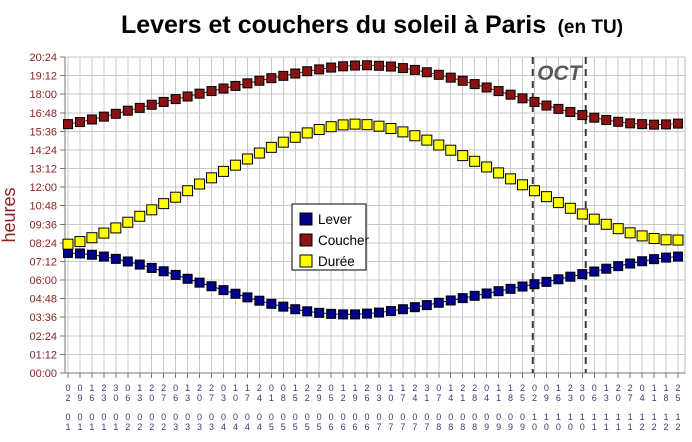 The width and height of the screenshot is (692, 442). Describe the element at coordinates (43, 95) in the screenshot. I see `y-tick-label: 18:00` at that location.